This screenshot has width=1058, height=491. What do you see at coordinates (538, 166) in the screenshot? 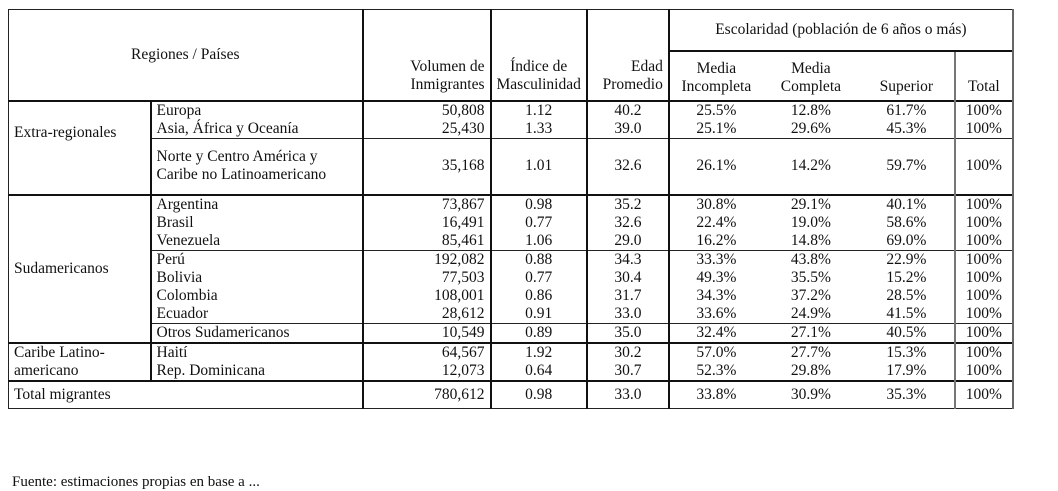
I see `index-cell: 1.01` at bounding box center [538, 166].